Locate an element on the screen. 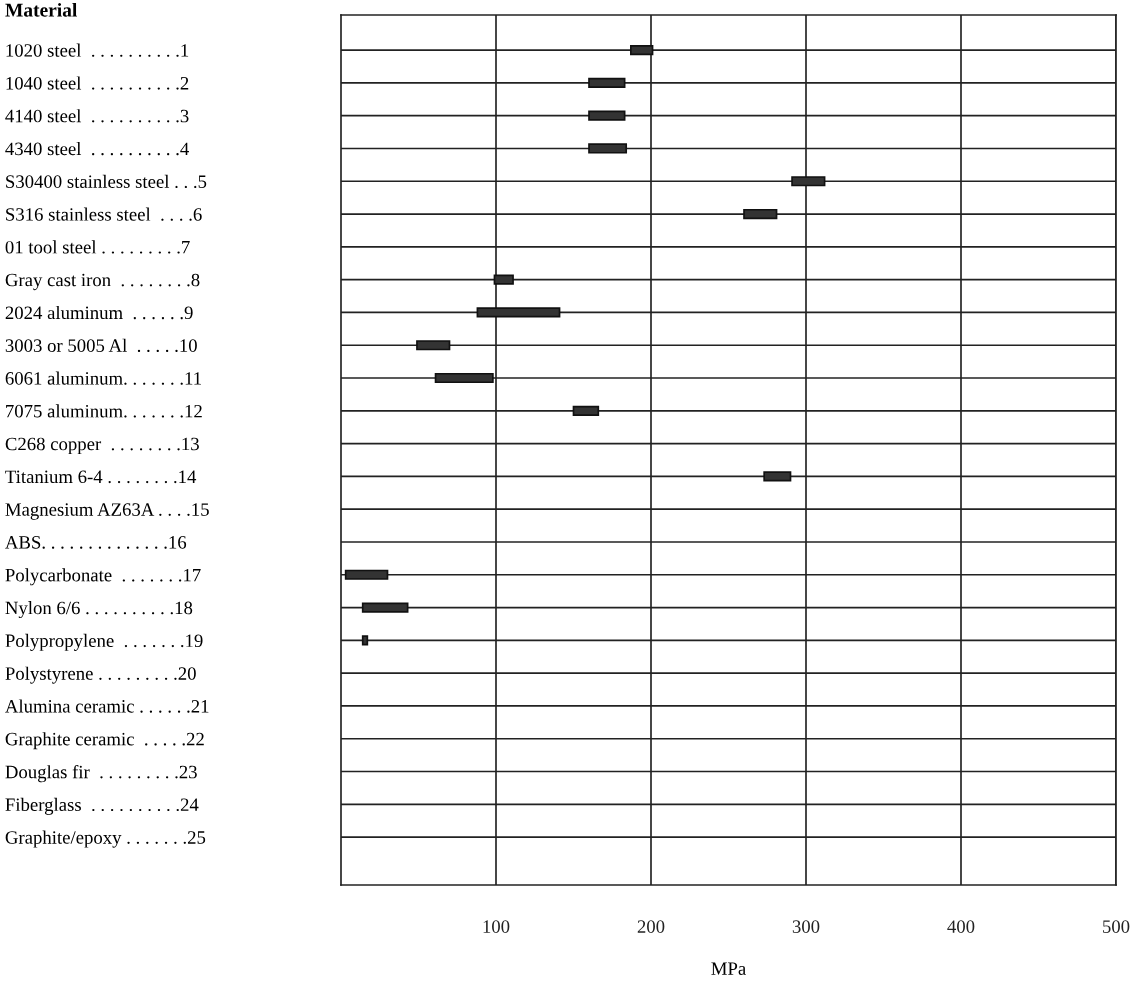 The image size is (1141, 991). x-tick-label: 500 is located at coordinates (1116, 926).